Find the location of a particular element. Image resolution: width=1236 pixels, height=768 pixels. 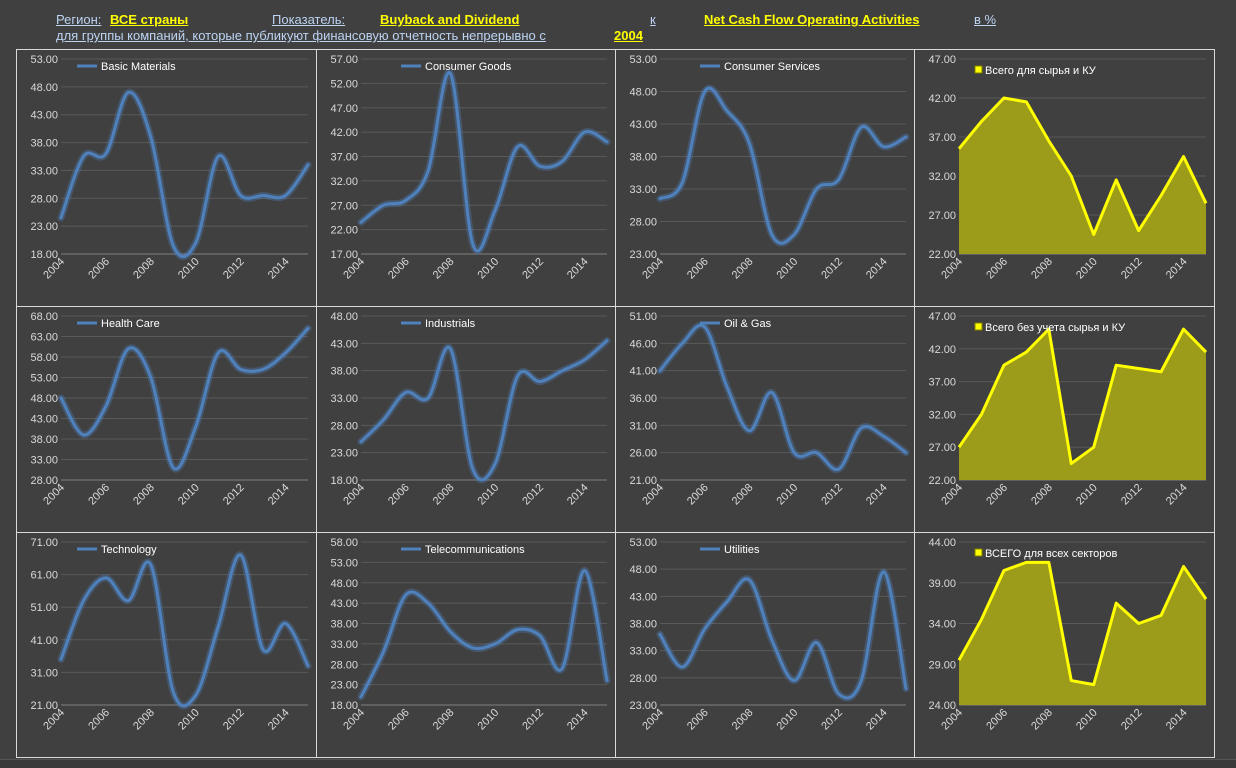

y-tick-label: 46.00 is located at coordinates (643, 344).